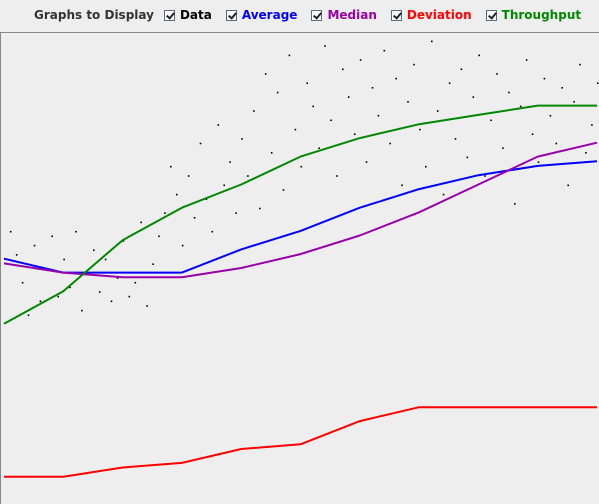 The image size is (599, 504). What do you see at coordinates (300, 442) in the screenshot?
I see `deviation-line` at bounding box center [300, 442].